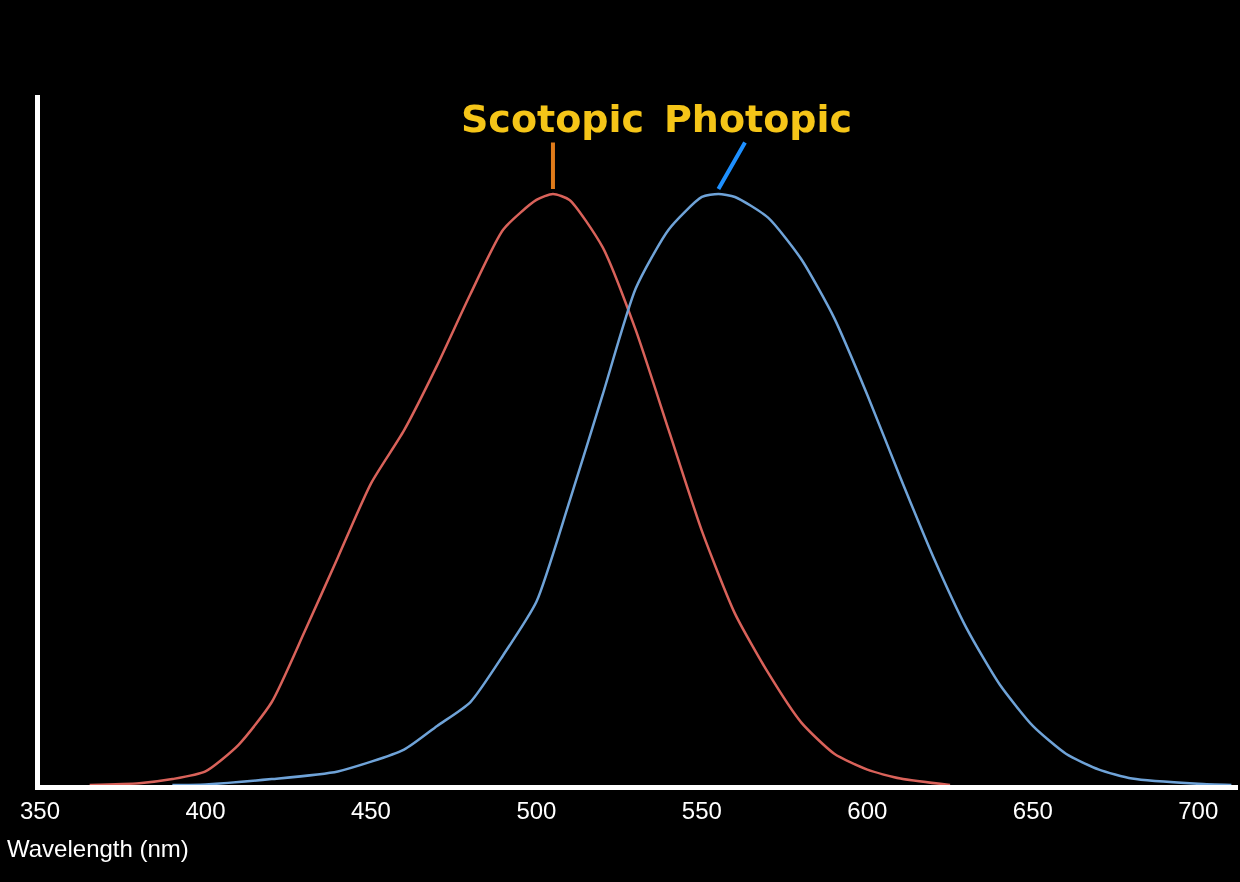 The image size is (1240, 882). What do you see at coordinates (553, 119) in the screenshot?
I see `series-label: Scotopic` at bounding box center [553, 119].